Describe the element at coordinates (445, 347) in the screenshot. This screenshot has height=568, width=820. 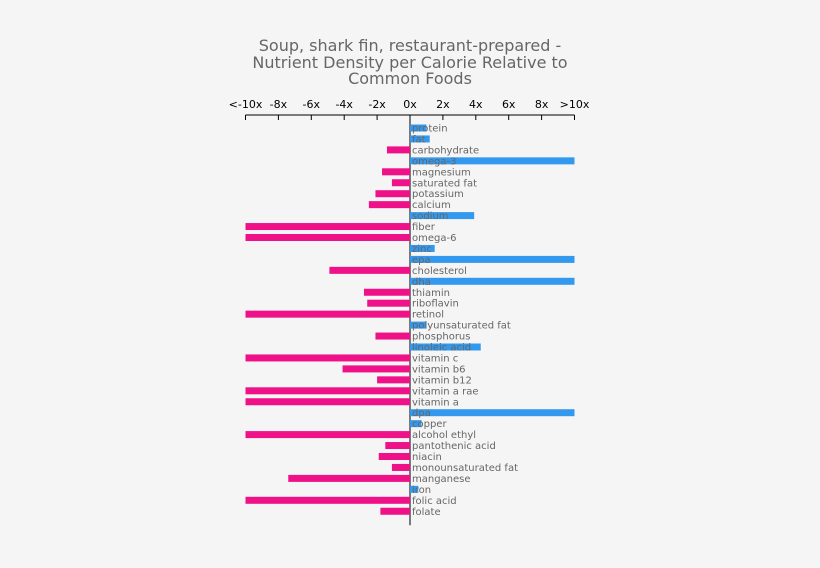
I see `bar-linoleic-acid` at that location.